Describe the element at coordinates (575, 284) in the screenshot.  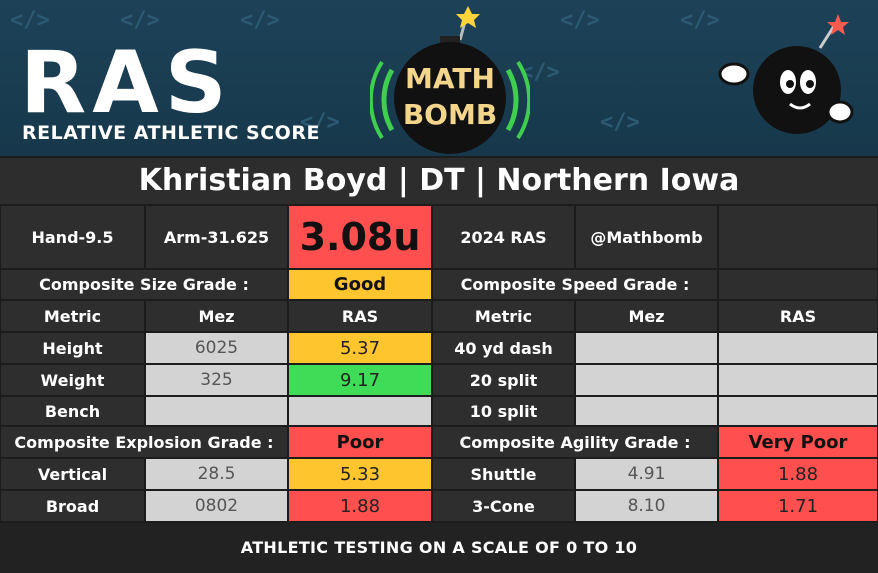
I see `grade-label: Composite Speed Grade :` at that location.